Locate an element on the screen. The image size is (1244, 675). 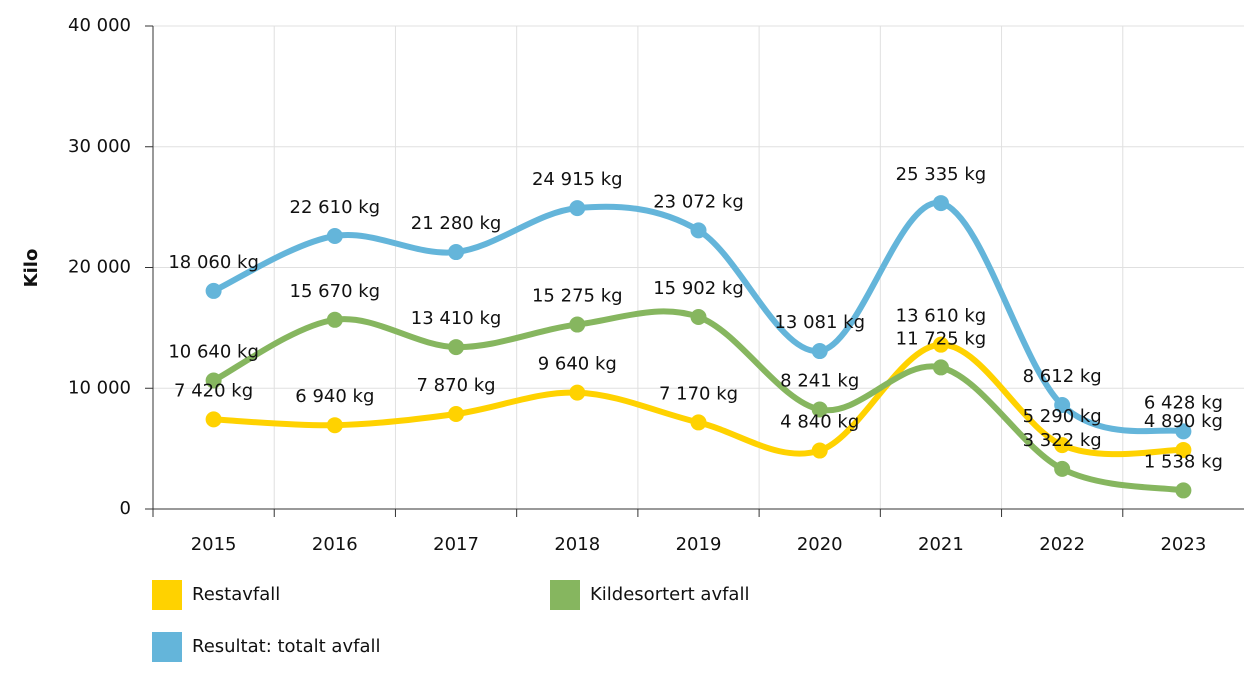
data-label: 21 280 kg is located at coordinates (456, 223).